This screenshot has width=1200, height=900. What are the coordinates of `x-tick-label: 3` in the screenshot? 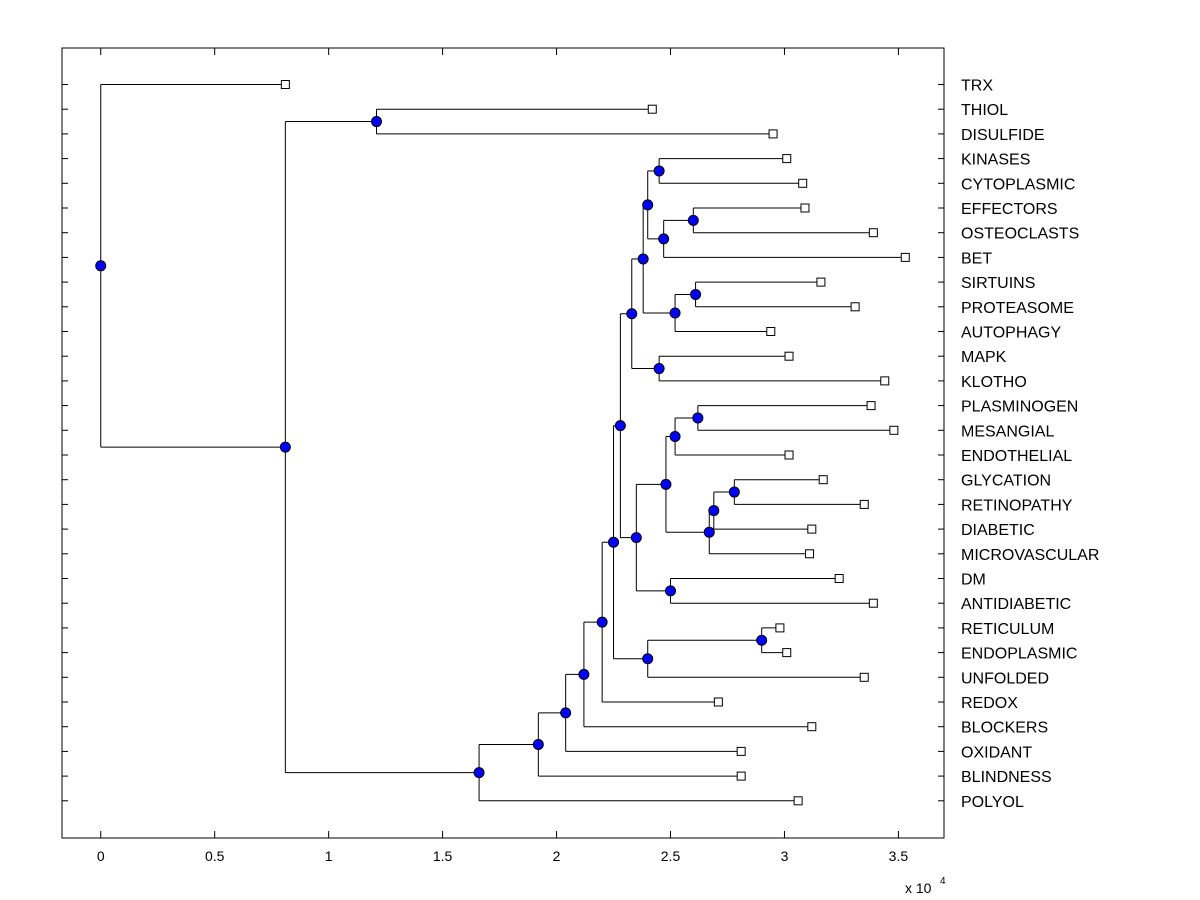 It's located at (785, 856).